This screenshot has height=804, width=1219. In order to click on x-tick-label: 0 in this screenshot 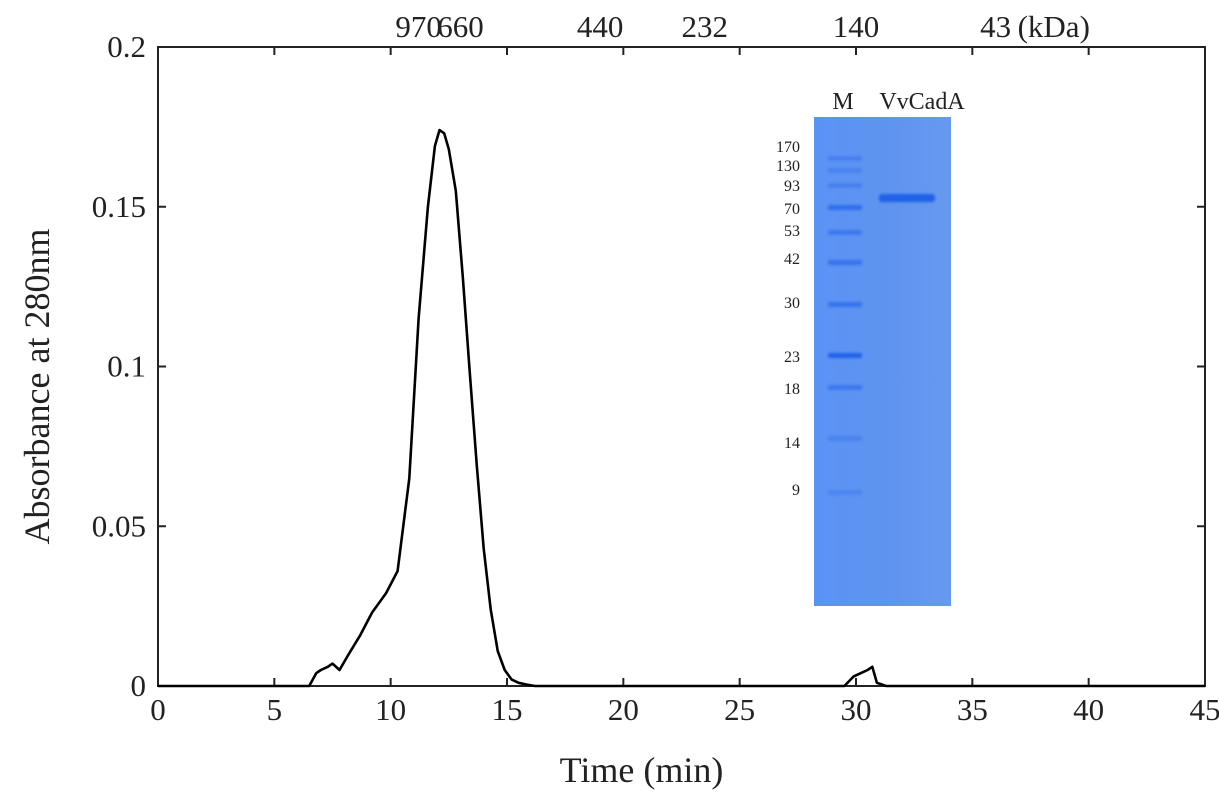, I will do `click(158, 709)`.